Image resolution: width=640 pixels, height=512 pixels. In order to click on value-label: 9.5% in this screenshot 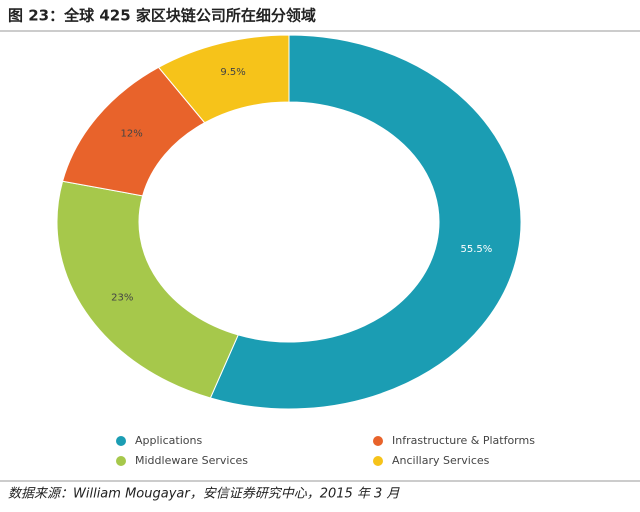, I will do `click(232, 72)`.